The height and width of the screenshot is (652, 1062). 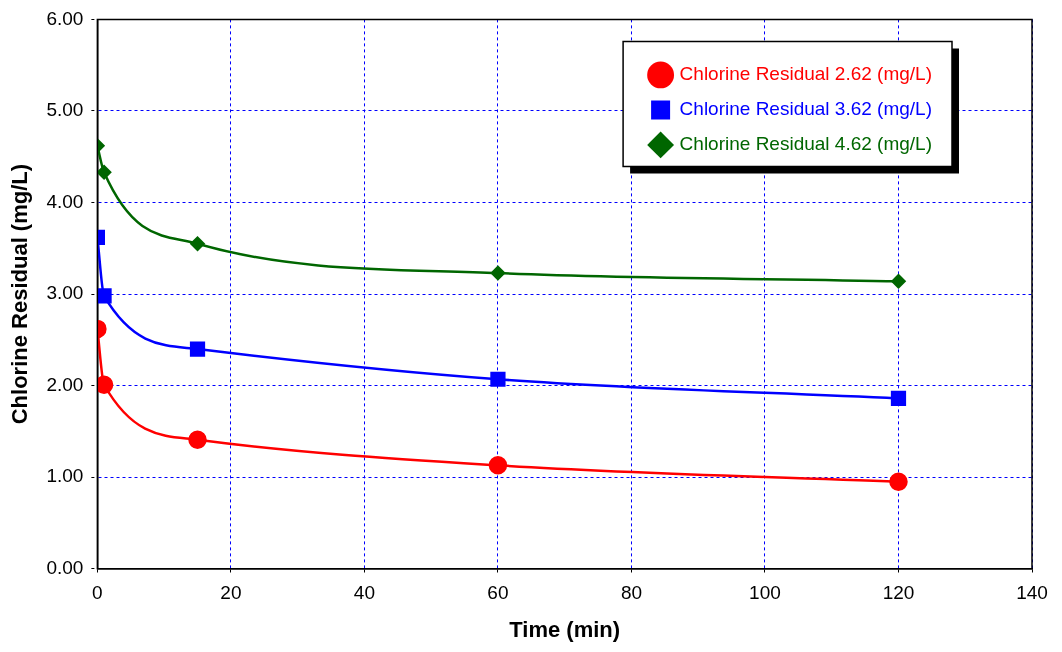 What do you see at coordinates (806, 74) in the screenshot?
I see `legend-label: Chlorine Residual 2.62 (mg/L)` at bounding box center [806, 74].